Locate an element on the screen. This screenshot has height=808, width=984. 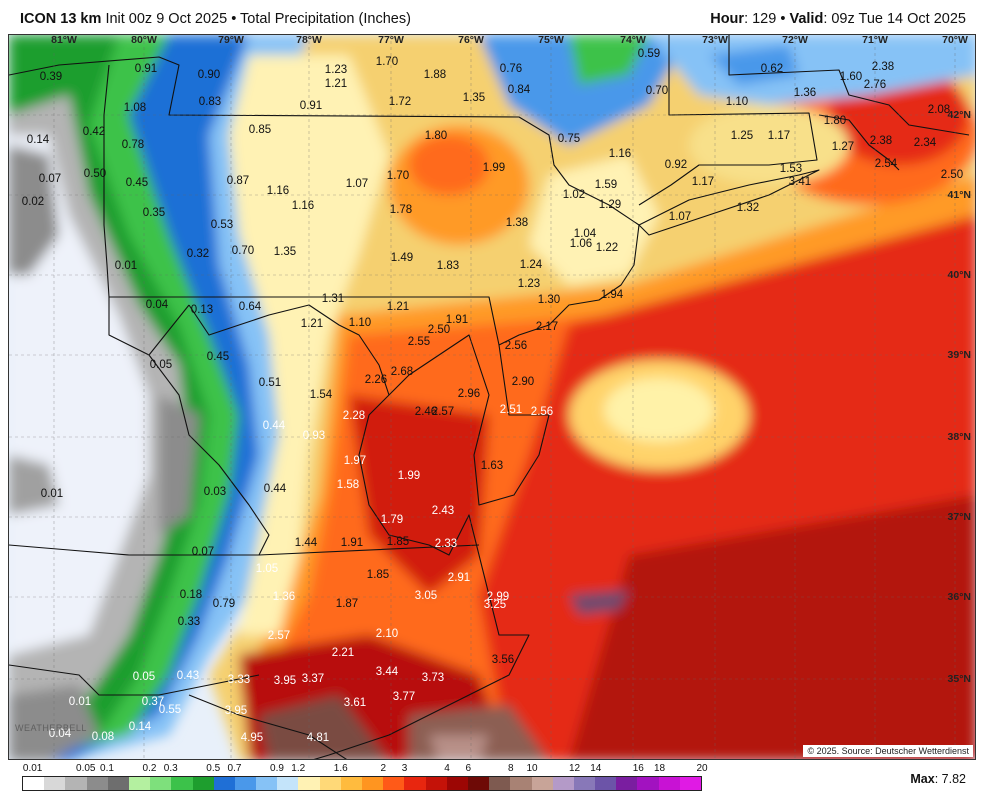
hour-value: : 129 is located at coordinates (760, 19).